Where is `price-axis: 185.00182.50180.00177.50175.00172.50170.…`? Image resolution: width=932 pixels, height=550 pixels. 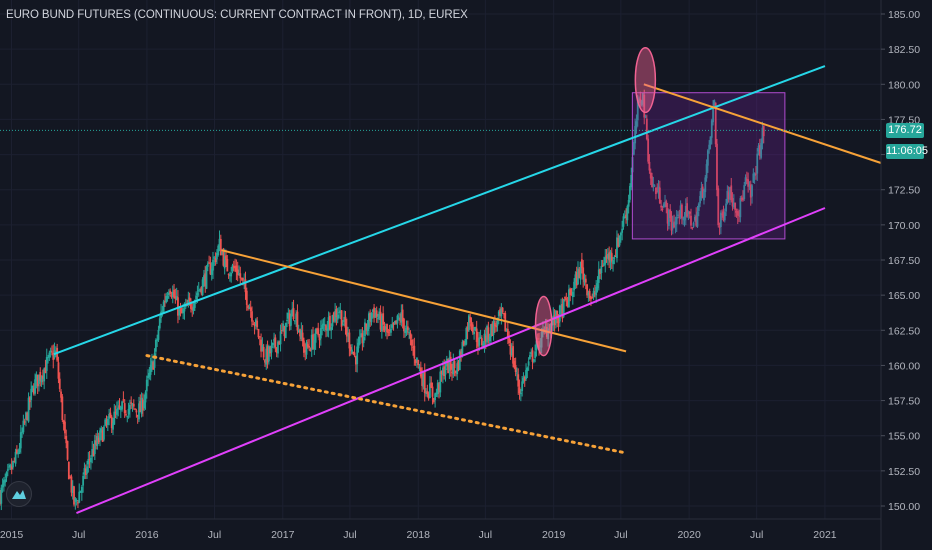
price-axis: 185.00182.50180.00177.50175.00172.50170.… is located at coordinates (900, 261).